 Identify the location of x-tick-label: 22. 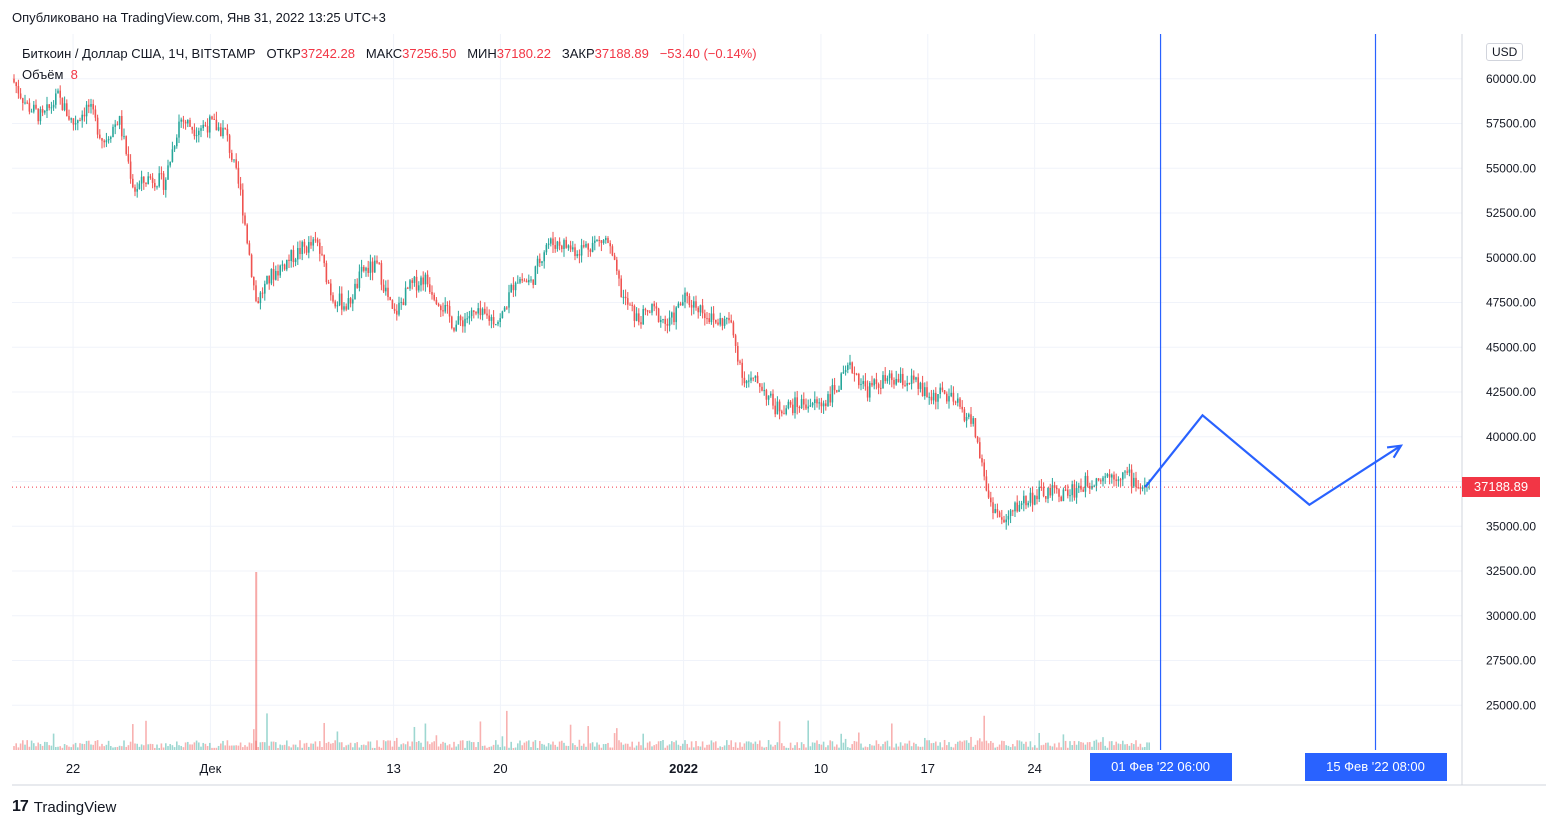
(73, 768).